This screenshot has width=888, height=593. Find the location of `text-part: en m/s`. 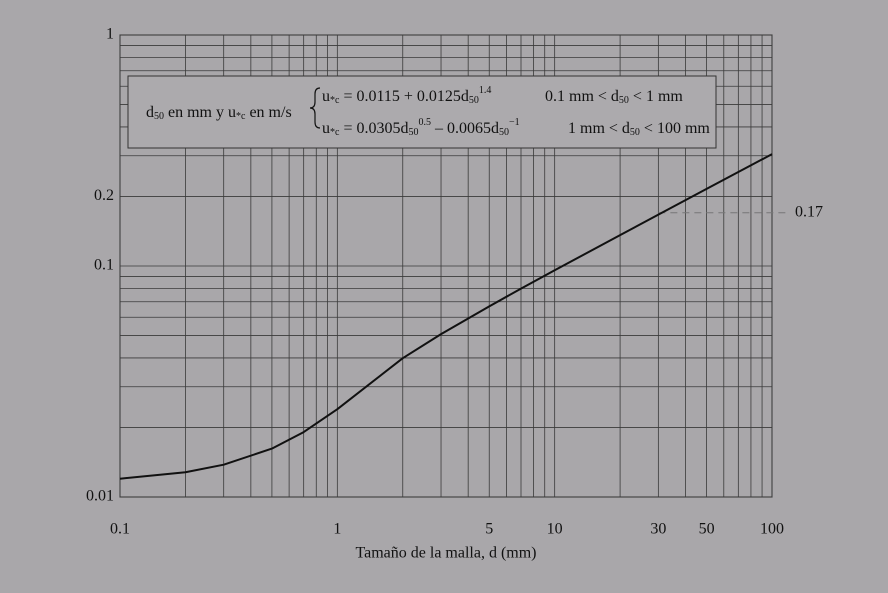

text-part: en m/s is located at coordinates (268, 112).